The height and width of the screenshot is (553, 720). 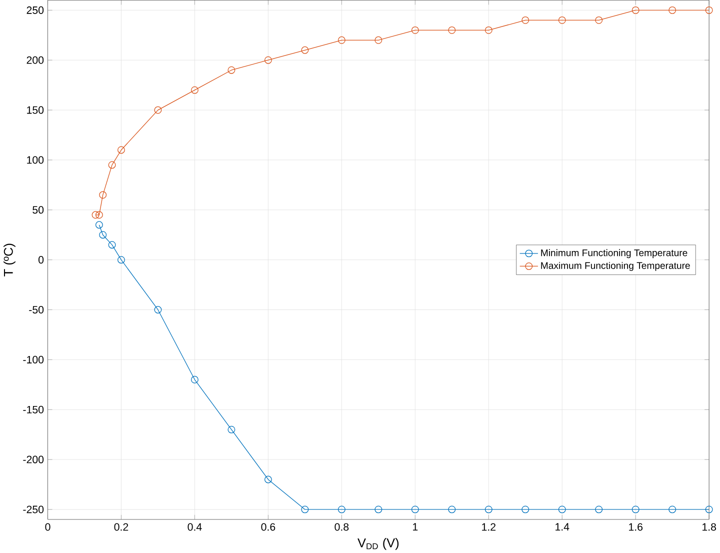 I want to click on x-axis-title: V$_{DD}$ (V), so click(x=378, y=544).